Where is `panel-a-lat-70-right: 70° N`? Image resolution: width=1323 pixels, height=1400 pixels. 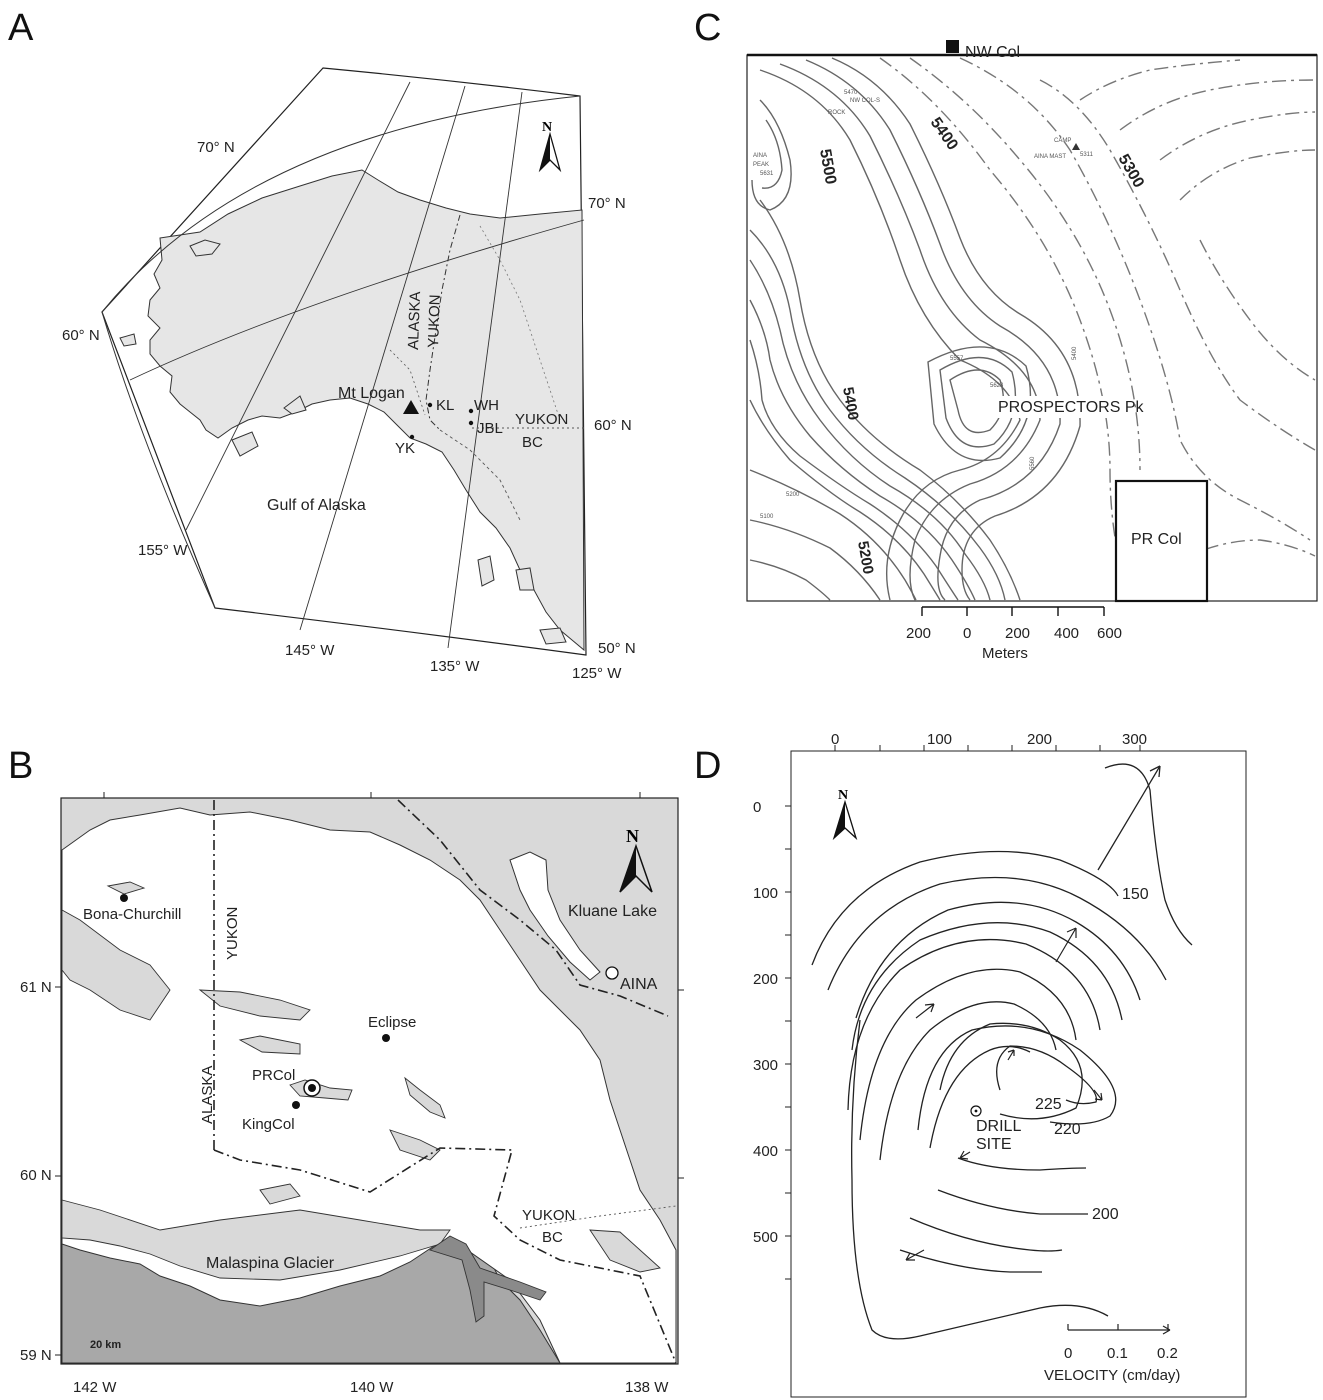 panel-a-lat-70-right: 70° N is located at coordinates (607, 203).